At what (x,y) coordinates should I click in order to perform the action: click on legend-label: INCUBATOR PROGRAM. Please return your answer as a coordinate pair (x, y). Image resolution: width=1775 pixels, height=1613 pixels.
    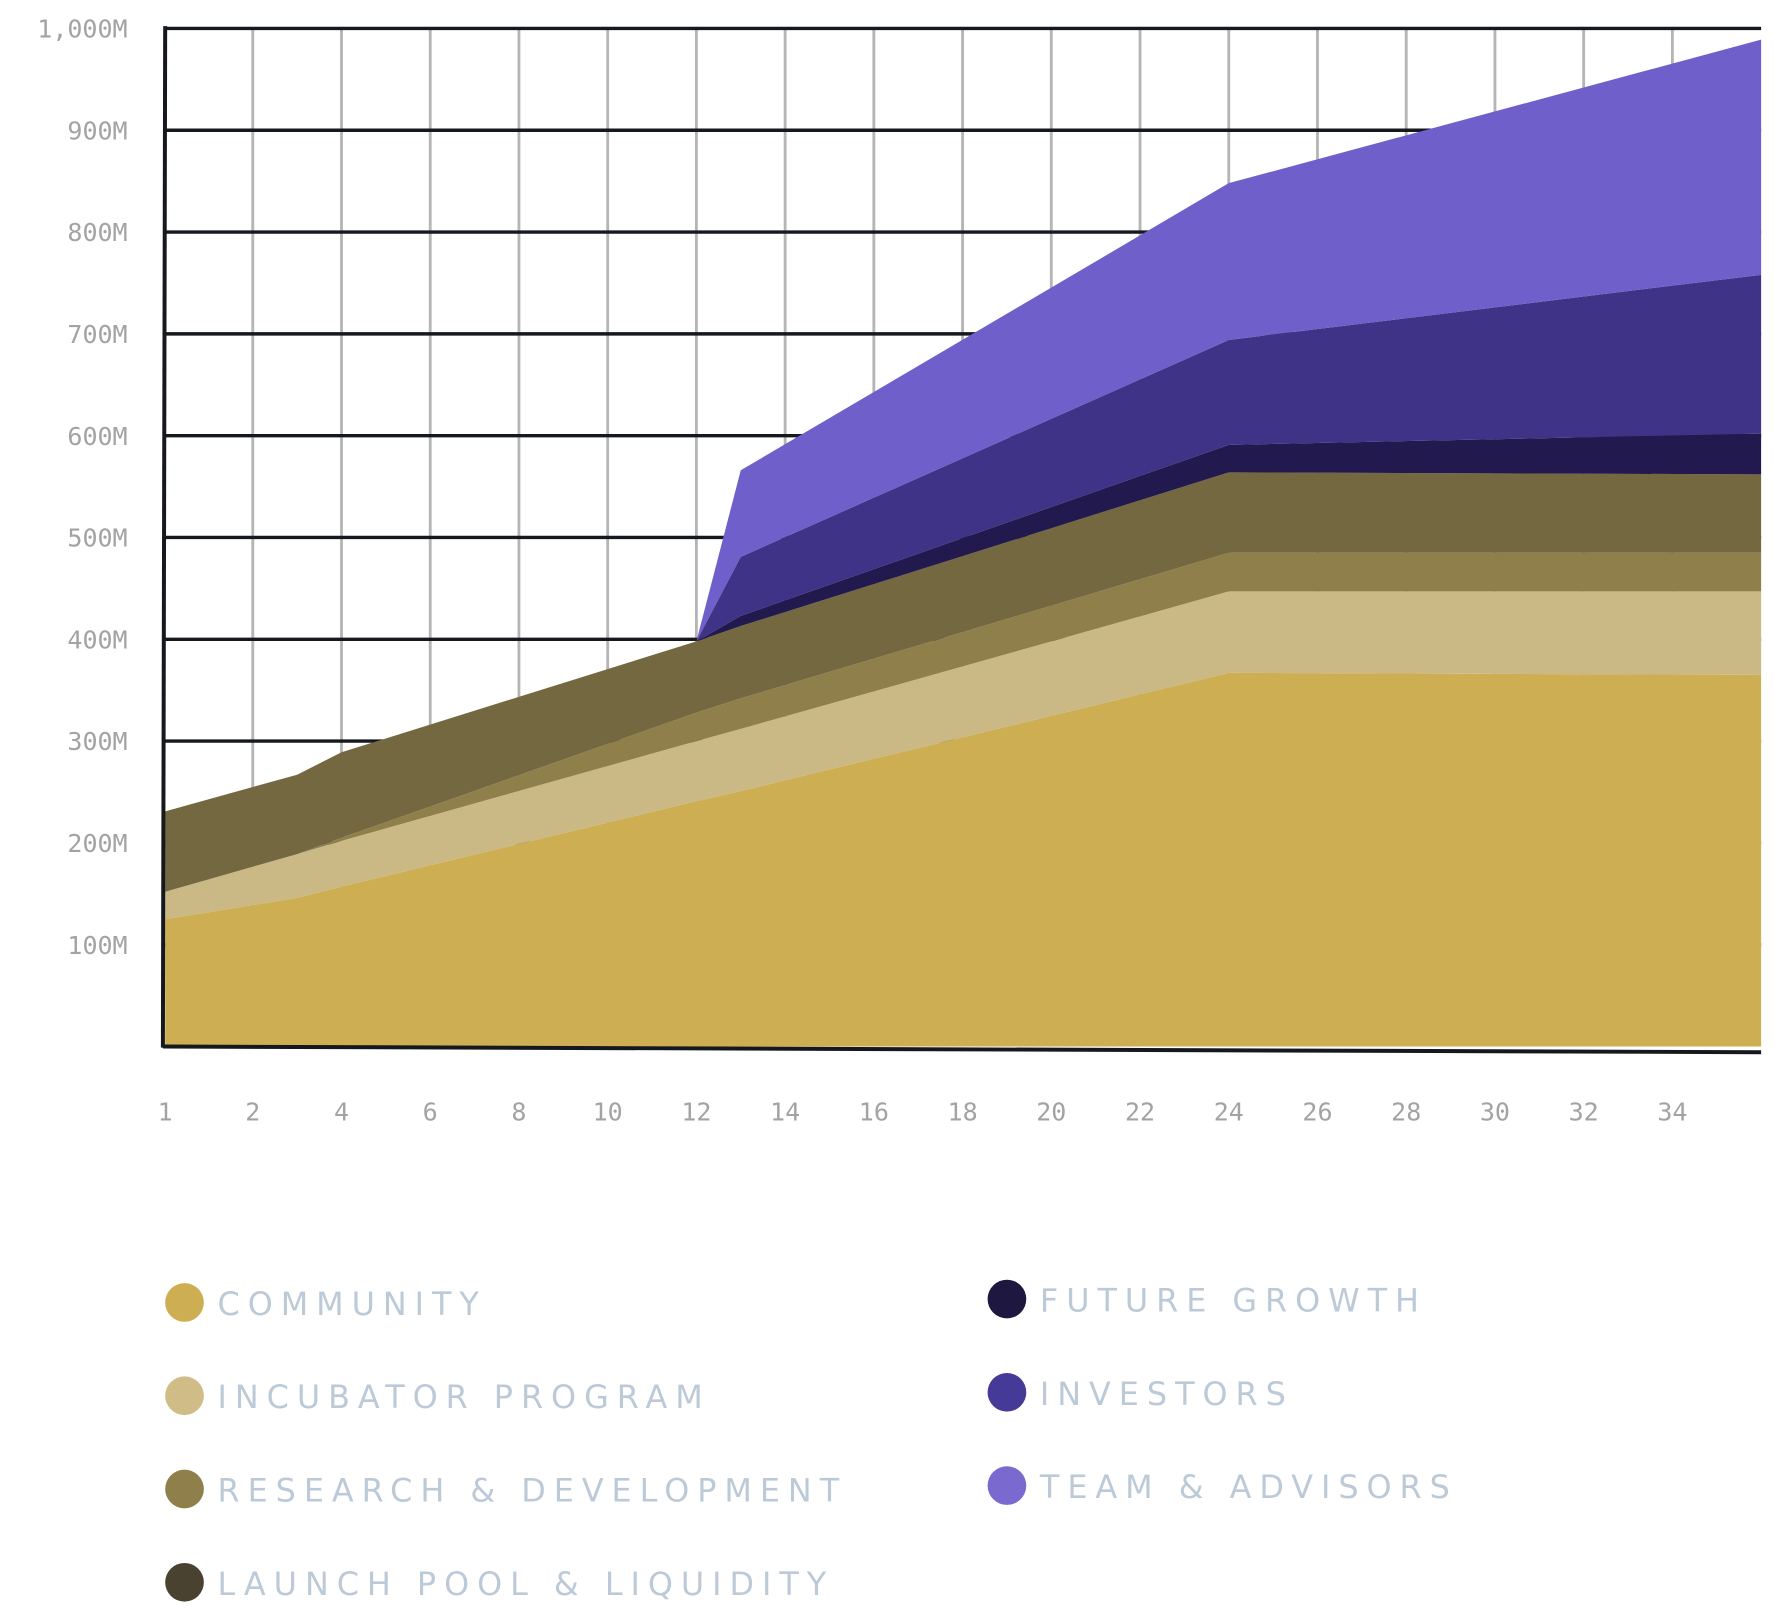
    Looking at the image, I should click on (464, 1397).